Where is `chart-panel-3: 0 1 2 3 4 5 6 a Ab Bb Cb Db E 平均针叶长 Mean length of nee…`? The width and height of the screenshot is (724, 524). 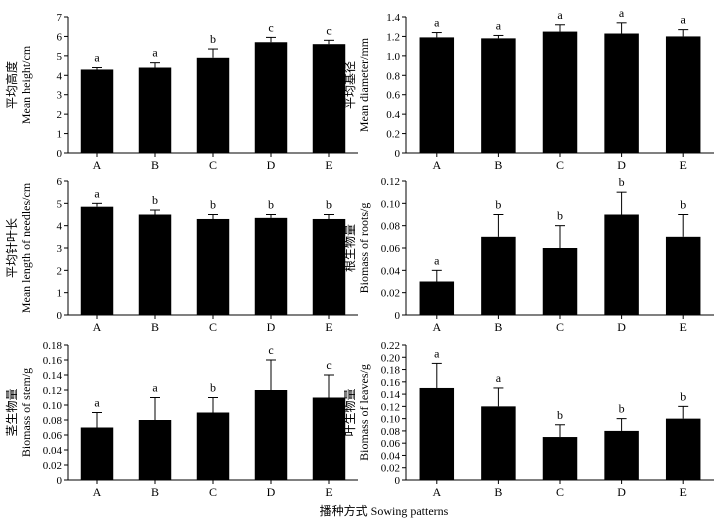 chart-panel-3: 0 1 2 3 4 5 6 a Ab Bb Cb Db E 平均针叶长 Mean length of nee… is located at coordinates (181, 255).